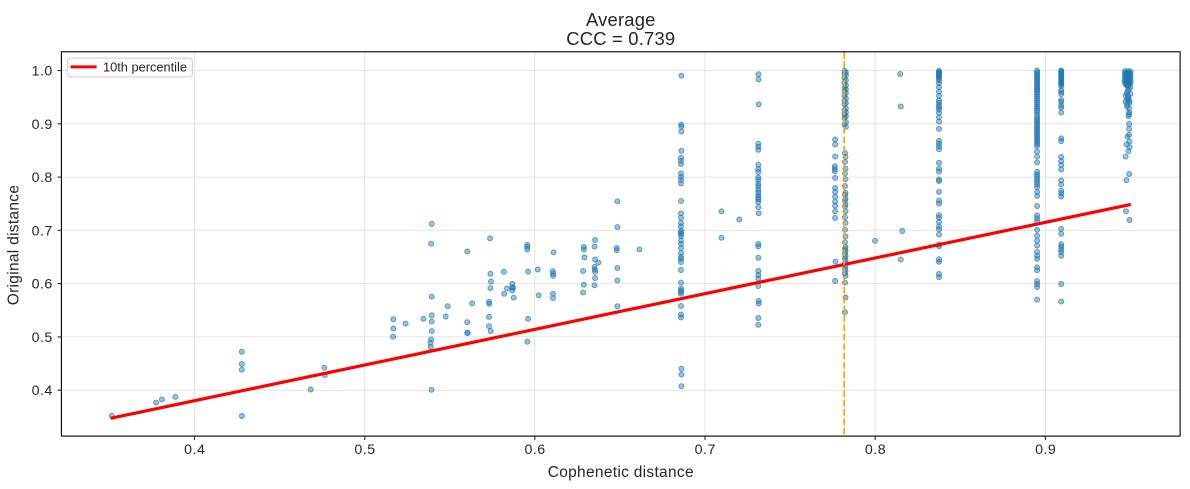 The height and width of the screenshot is (489, 1190). Describe the element at coordinates (620, 38) in the screenshot. I see `svg-text: CCC = 0.739` at that location.